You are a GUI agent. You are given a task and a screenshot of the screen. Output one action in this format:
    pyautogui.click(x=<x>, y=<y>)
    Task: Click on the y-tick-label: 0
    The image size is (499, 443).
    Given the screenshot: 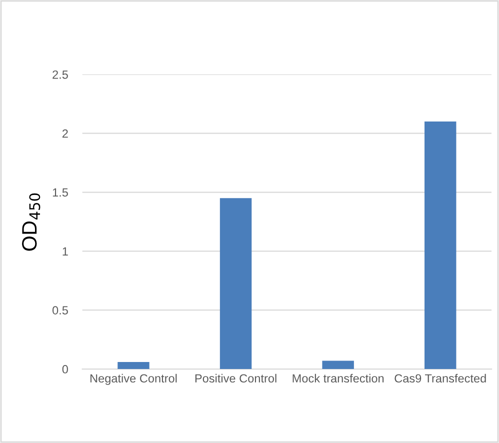 What is the action you would take?
    pyautogui.click(x=65, y=369)
    